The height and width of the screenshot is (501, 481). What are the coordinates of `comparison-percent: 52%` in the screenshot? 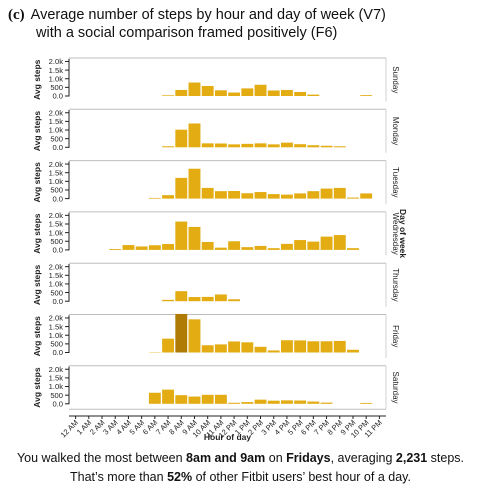 It's located at (180, 477).